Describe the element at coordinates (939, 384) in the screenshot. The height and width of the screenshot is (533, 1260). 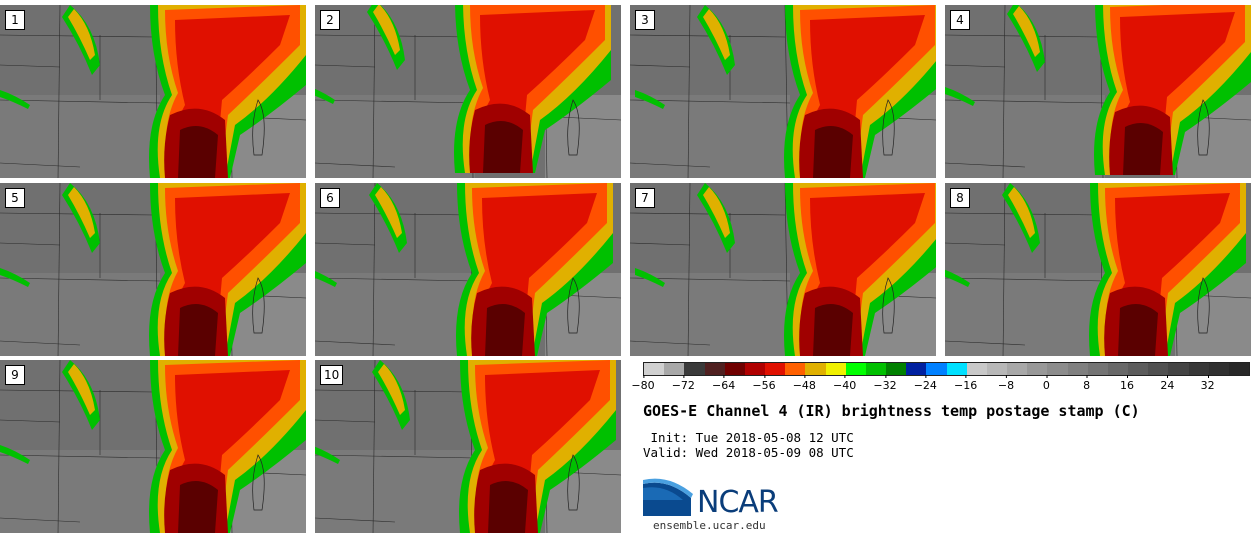
I see `colorbar-ticks: −80 −72 −64 −56 −48 −40 −32 −24 −16 −8 0 8 16 24 32` at that location.